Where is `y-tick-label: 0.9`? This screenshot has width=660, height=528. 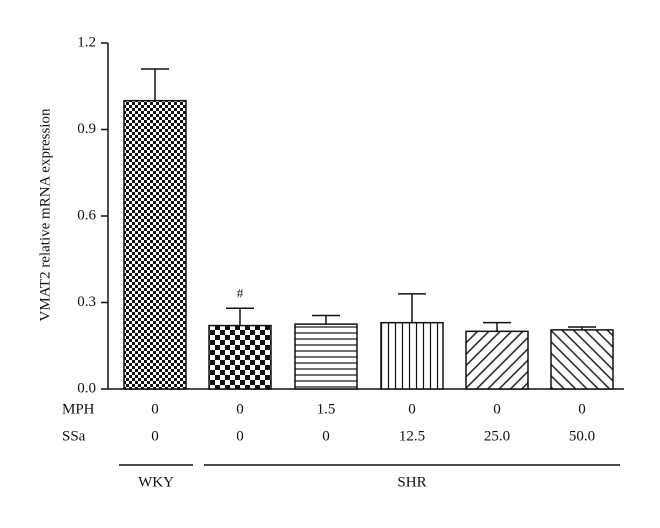 y-tick-label: 0.9 is located at coordinates (86, 129).